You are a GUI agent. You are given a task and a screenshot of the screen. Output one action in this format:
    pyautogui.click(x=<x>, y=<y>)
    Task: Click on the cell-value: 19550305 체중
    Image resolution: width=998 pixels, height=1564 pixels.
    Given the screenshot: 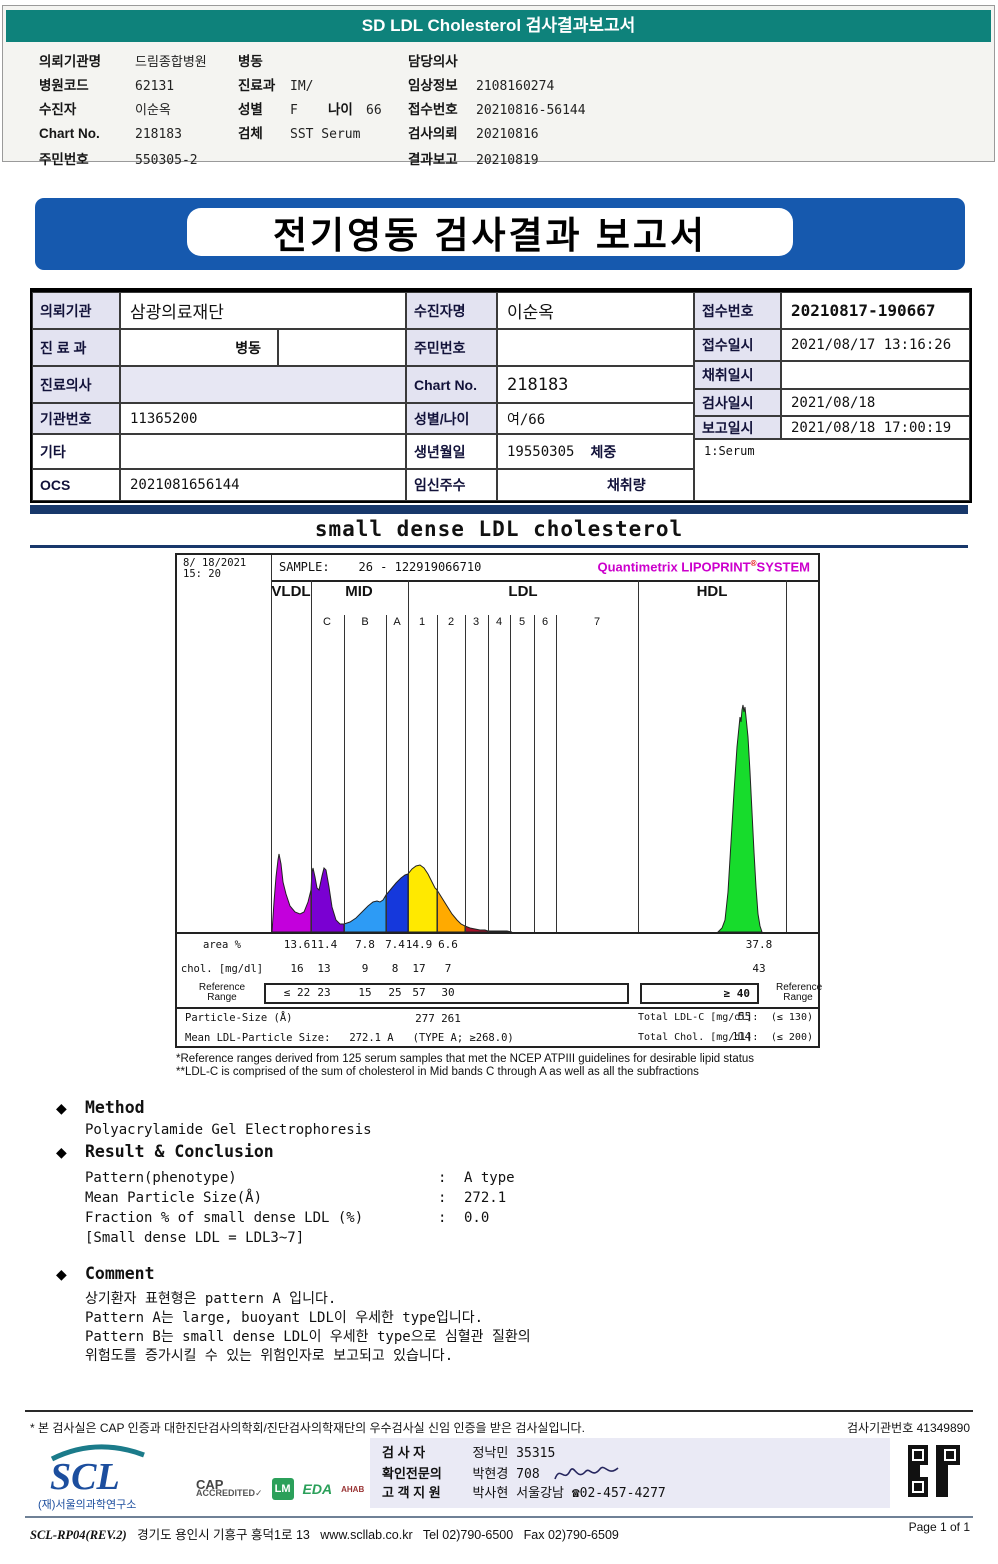 What is the action you would take?
    pyautogui.click(x=595, y=451)
    